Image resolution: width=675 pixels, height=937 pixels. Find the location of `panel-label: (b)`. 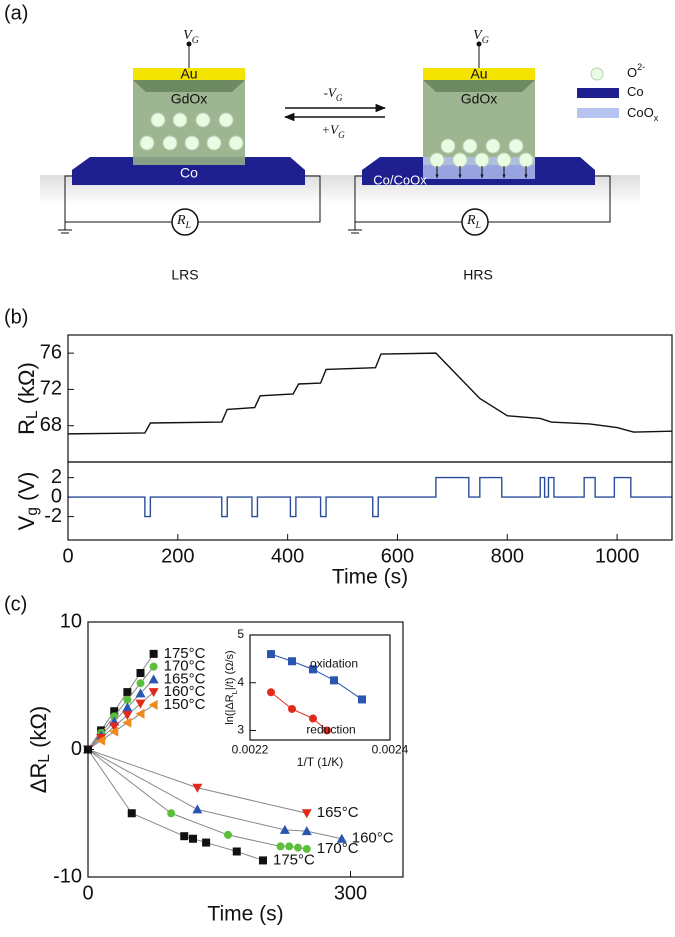

panel-label: (b) is located at coordinates (16, 317).